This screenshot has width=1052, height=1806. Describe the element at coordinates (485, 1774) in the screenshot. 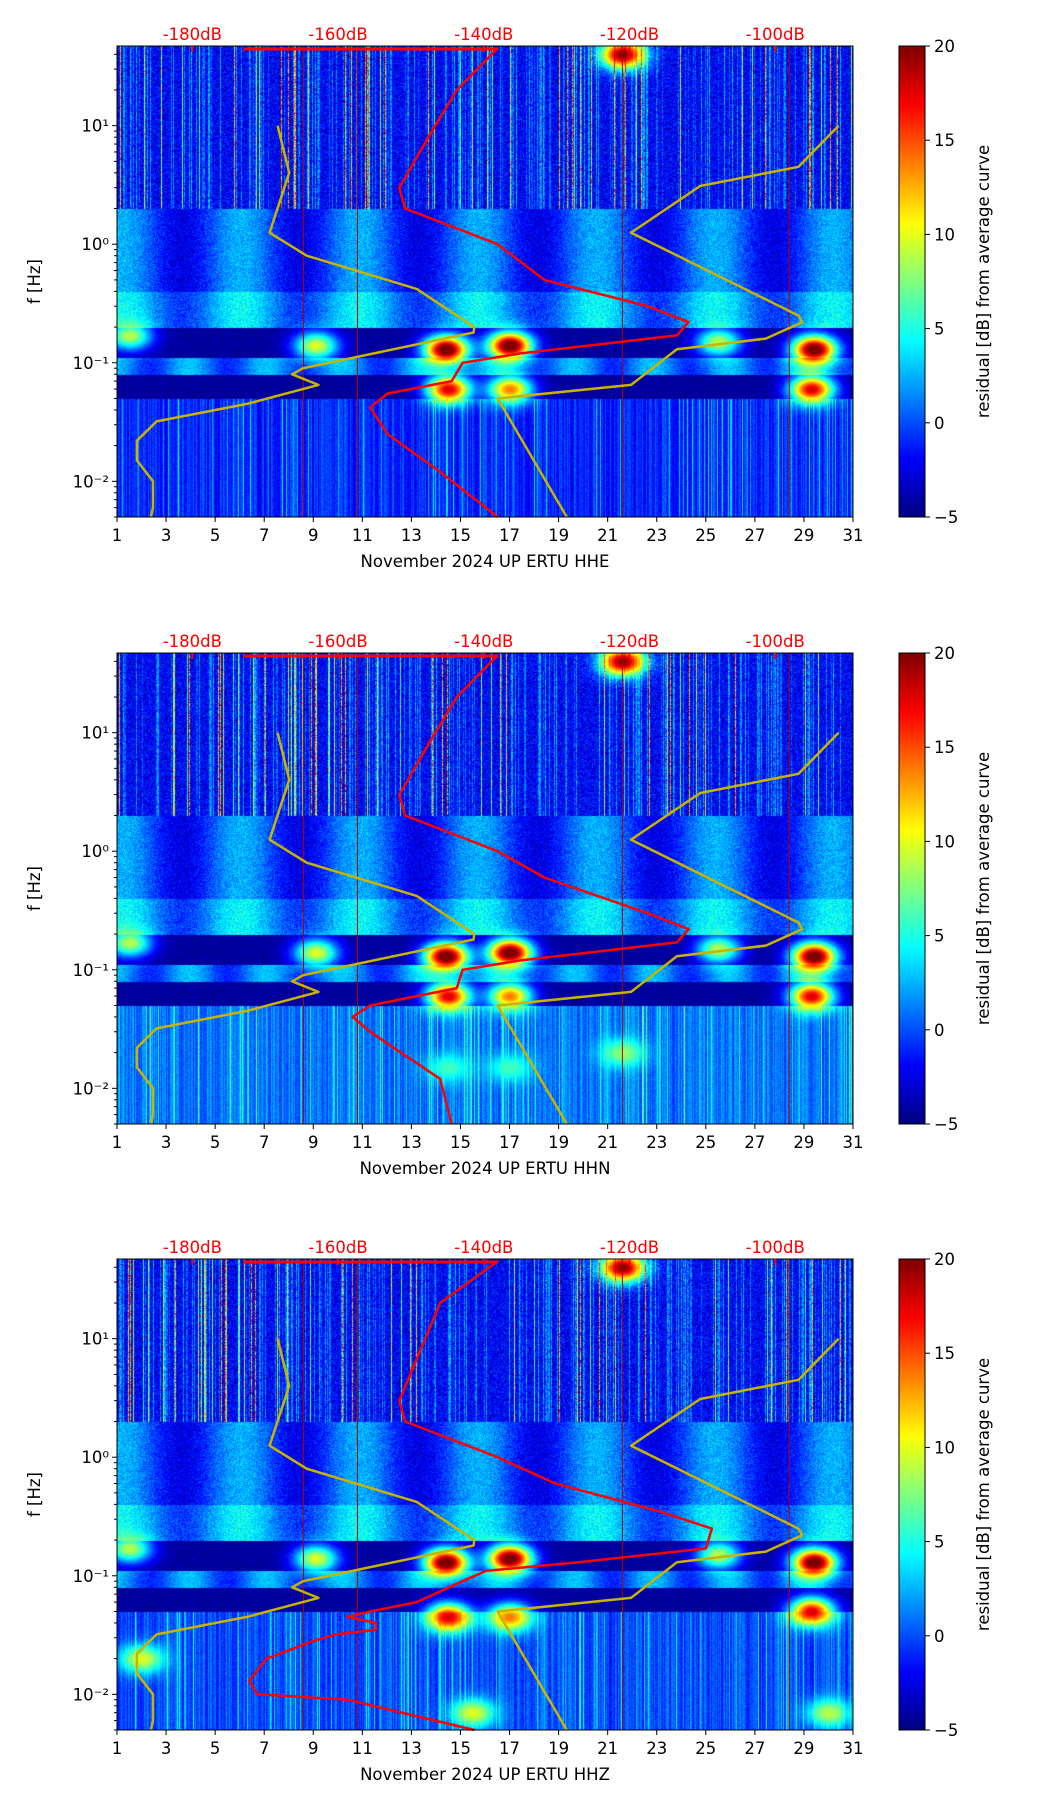

I see `x-axis-label: November 2024 UP ERTU HHZ` at that location.